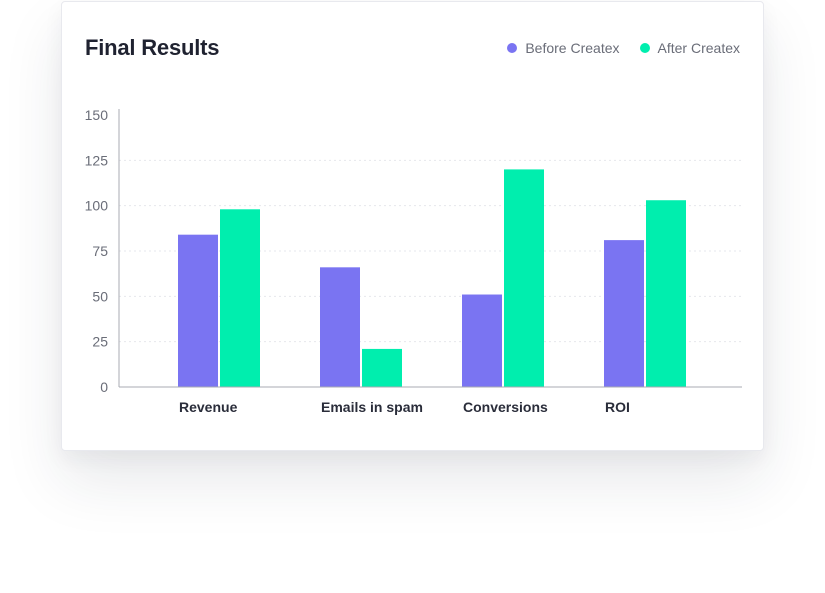 The width and height of the screenshot is (825, 593). I want to click on legend-label-after: After Createx, so click(698, 48).